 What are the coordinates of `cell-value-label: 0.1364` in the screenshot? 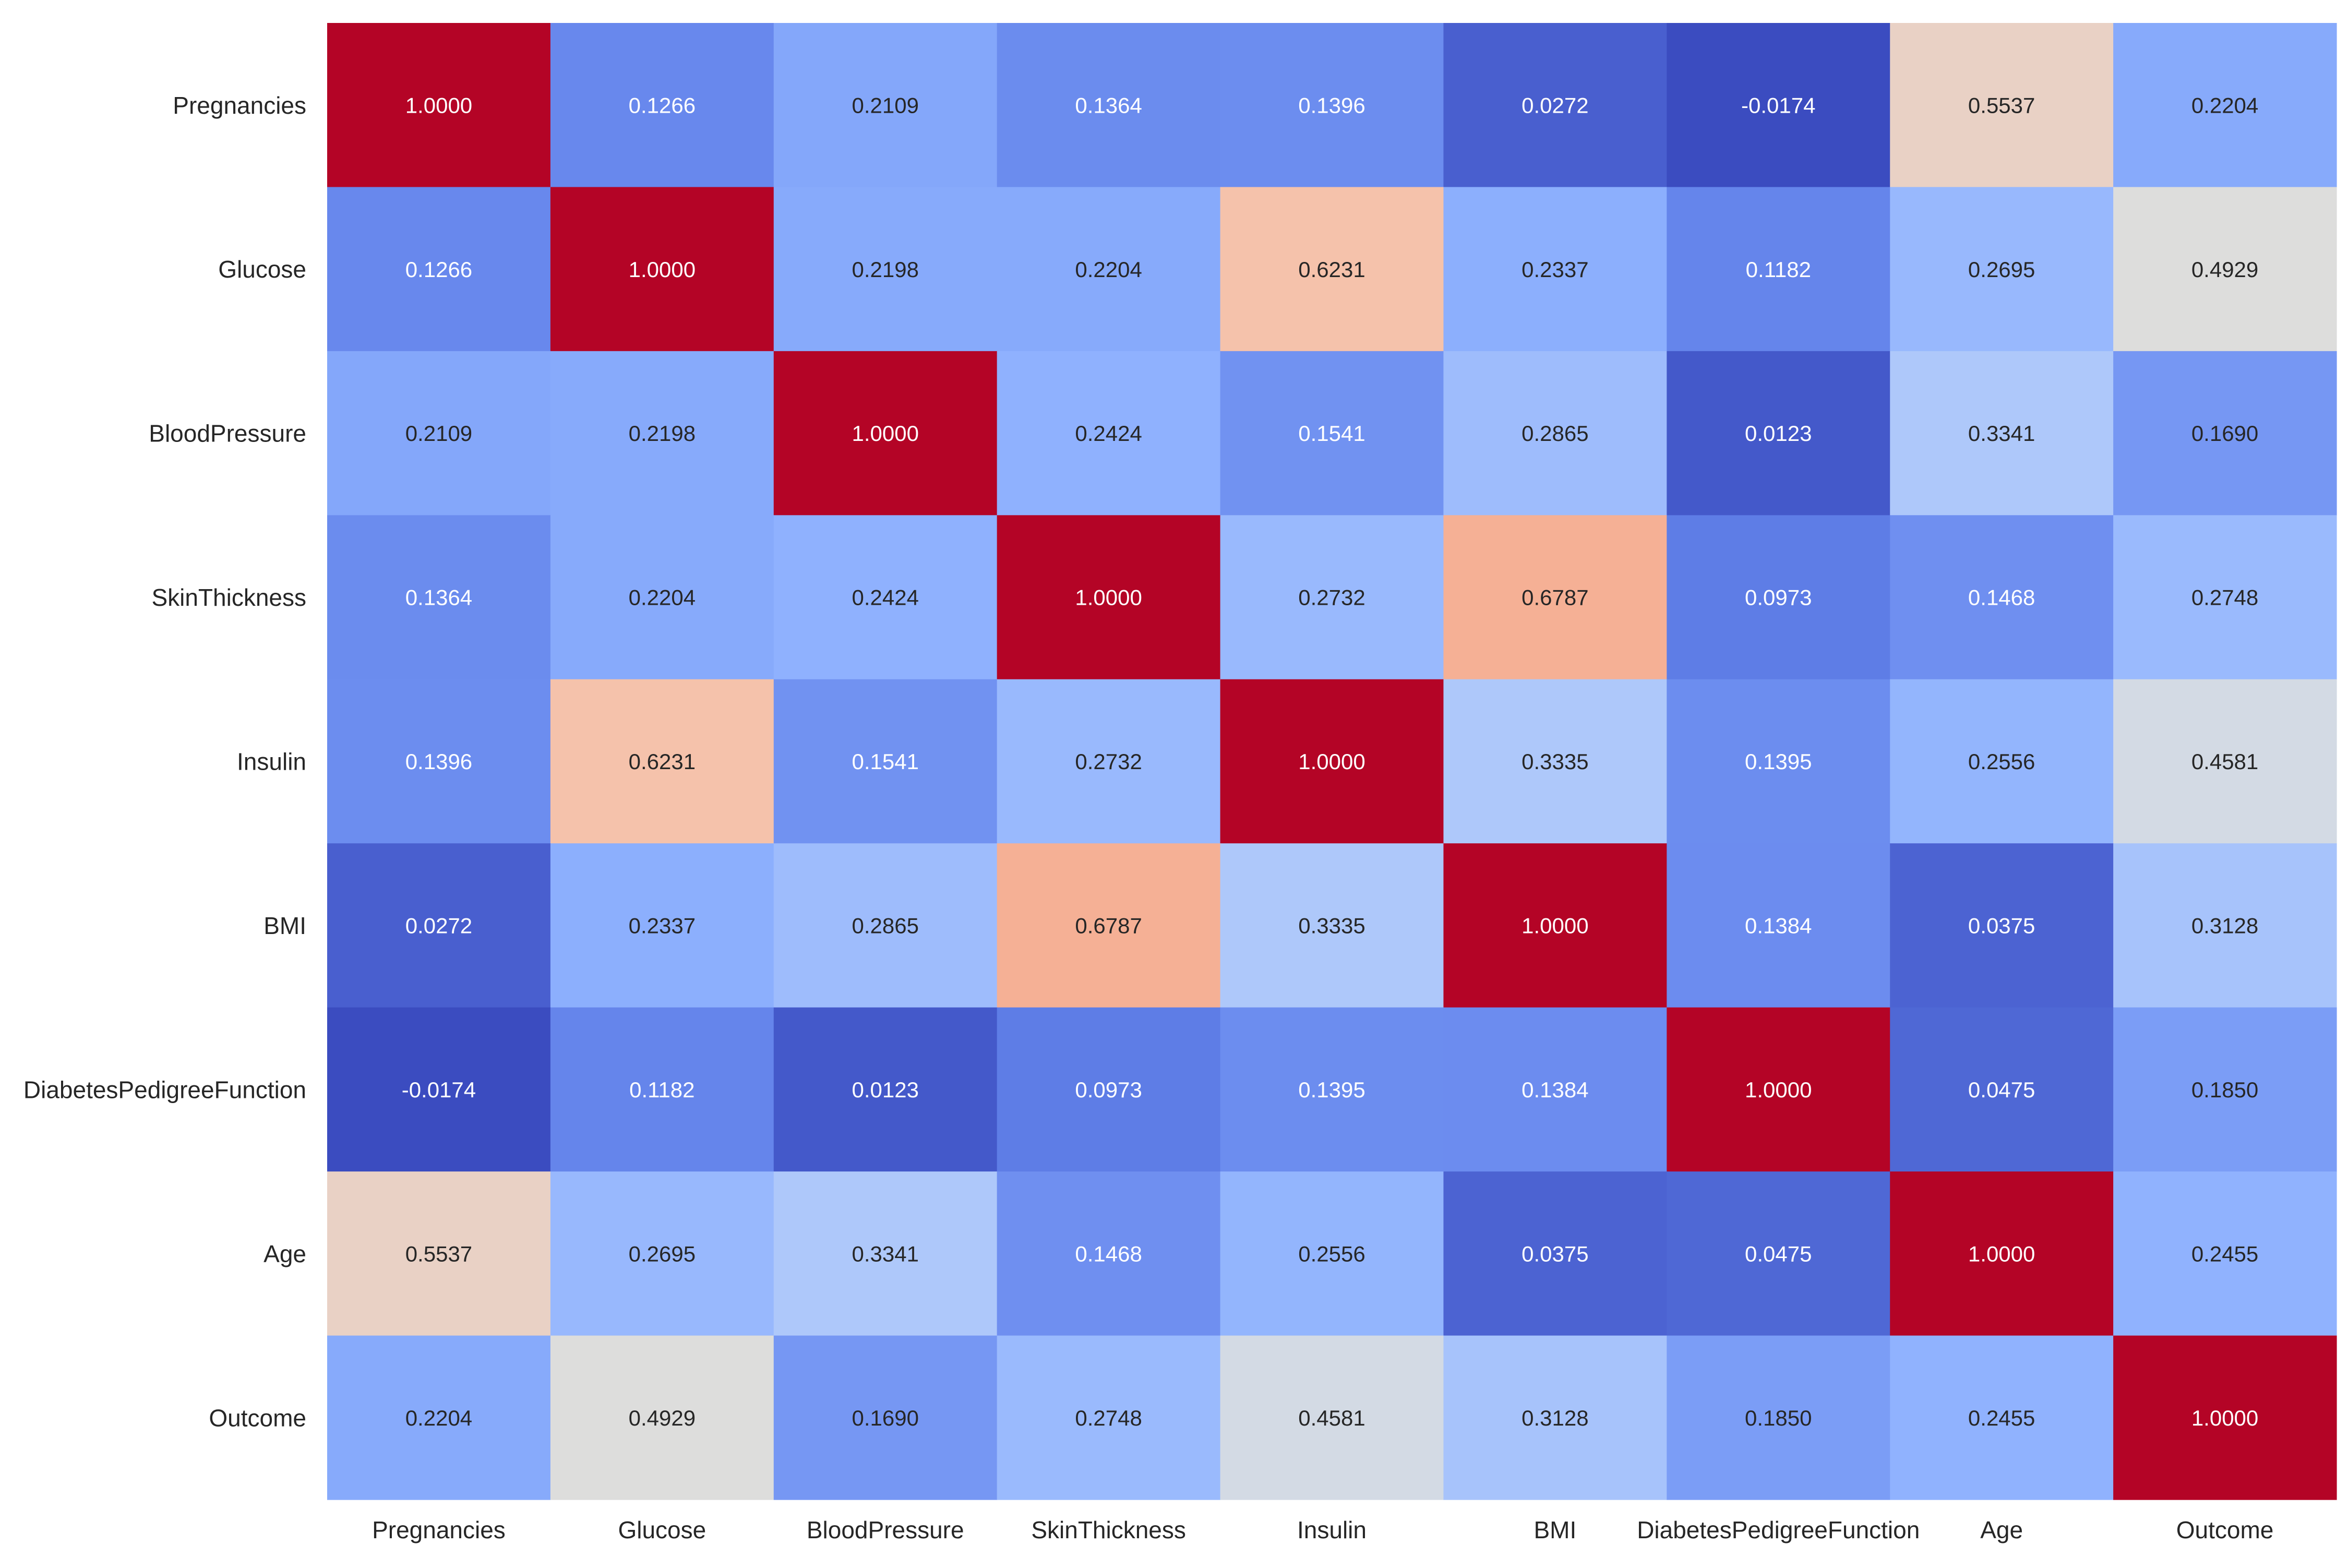 It's located at (1108, 105).